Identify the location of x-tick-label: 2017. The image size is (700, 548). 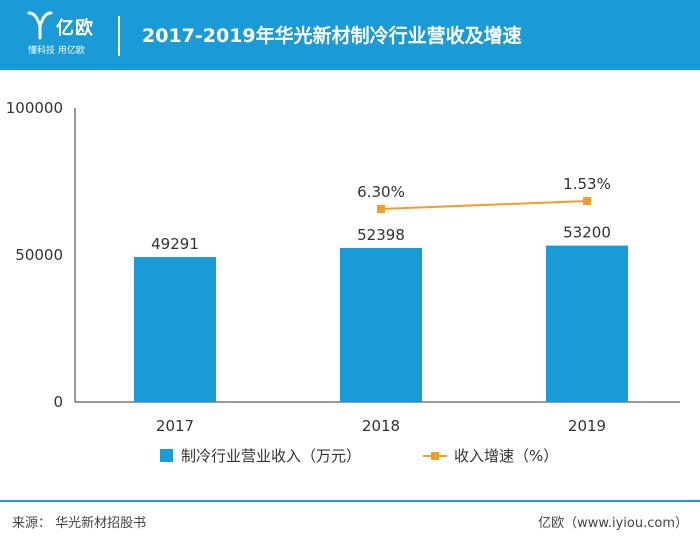
(175, 426).